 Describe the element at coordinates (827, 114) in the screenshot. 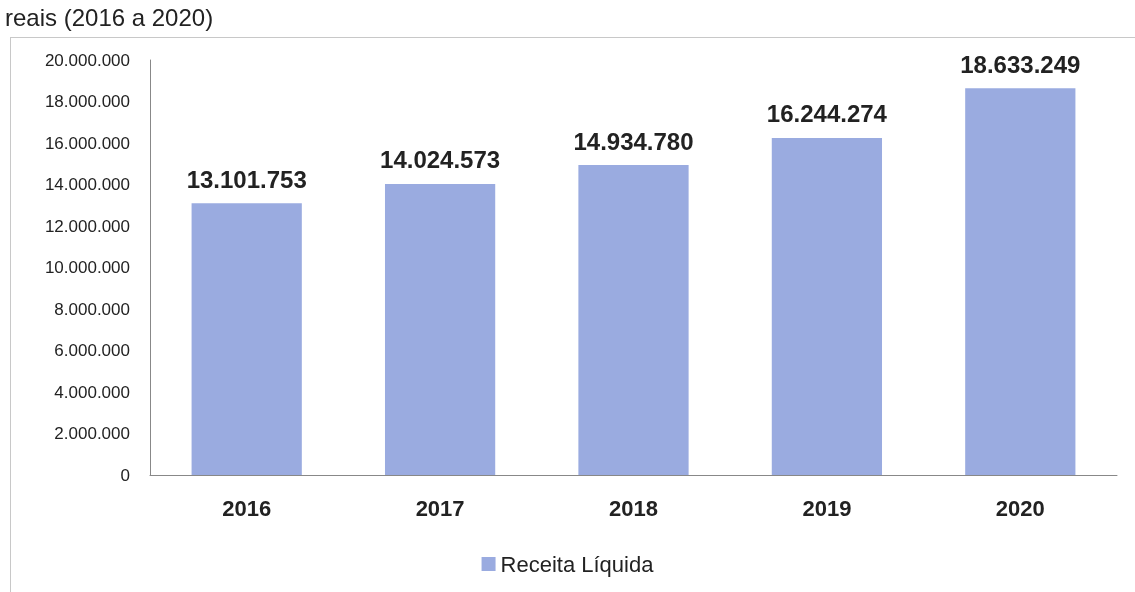

I see `data-label: 16.244.274` at that location.